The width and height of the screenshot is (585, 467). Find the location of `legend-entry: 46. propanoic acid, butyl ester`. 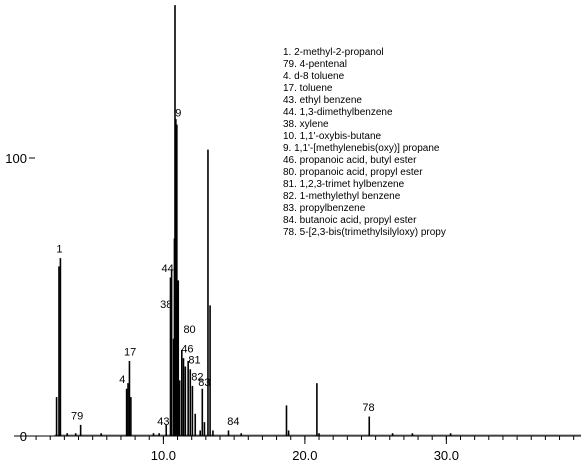

legend-entry: 46. propanoic acid, butyl ester is located at coordinates (350, 160).